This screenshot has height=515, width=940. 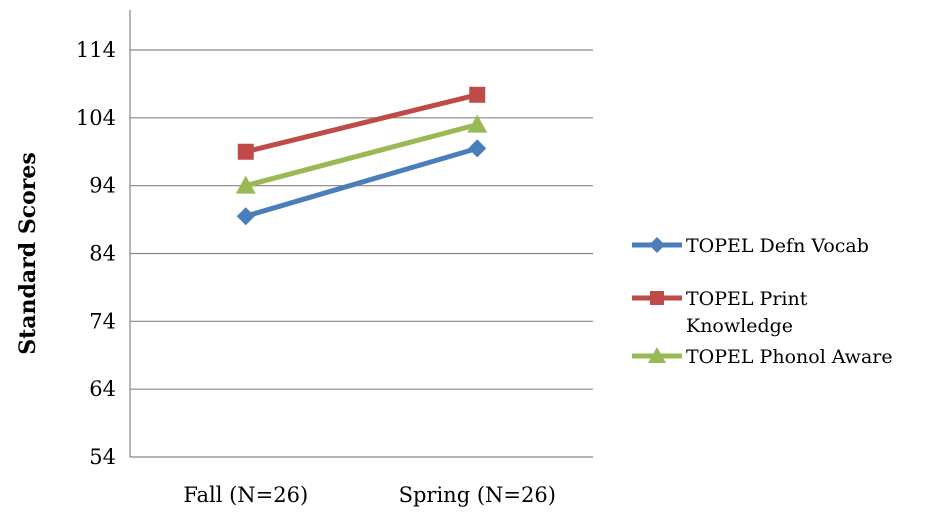 I want to click on y-tick-labels: 54 64 74 84 94 104 114, so click(x=96, y=253).